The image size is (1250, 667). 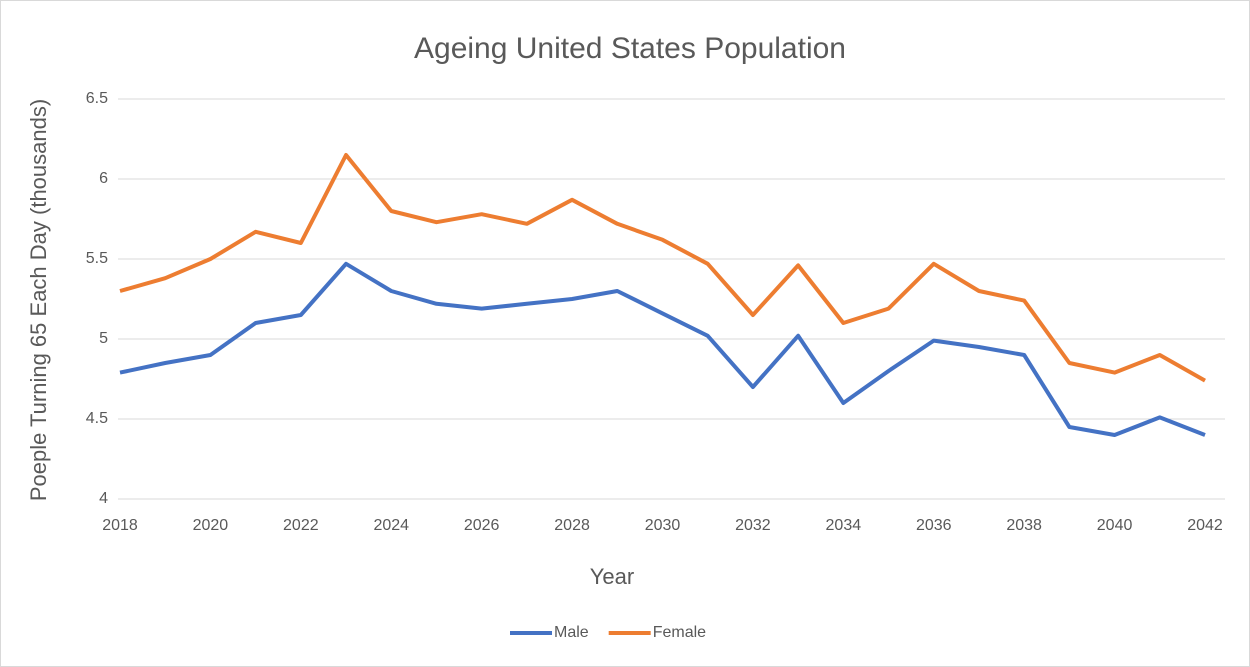 What do you see at coordinates (630, 48) in the screenshot?
I see `chart-title: Ageing United States Population` at bounding box center [630, 48].